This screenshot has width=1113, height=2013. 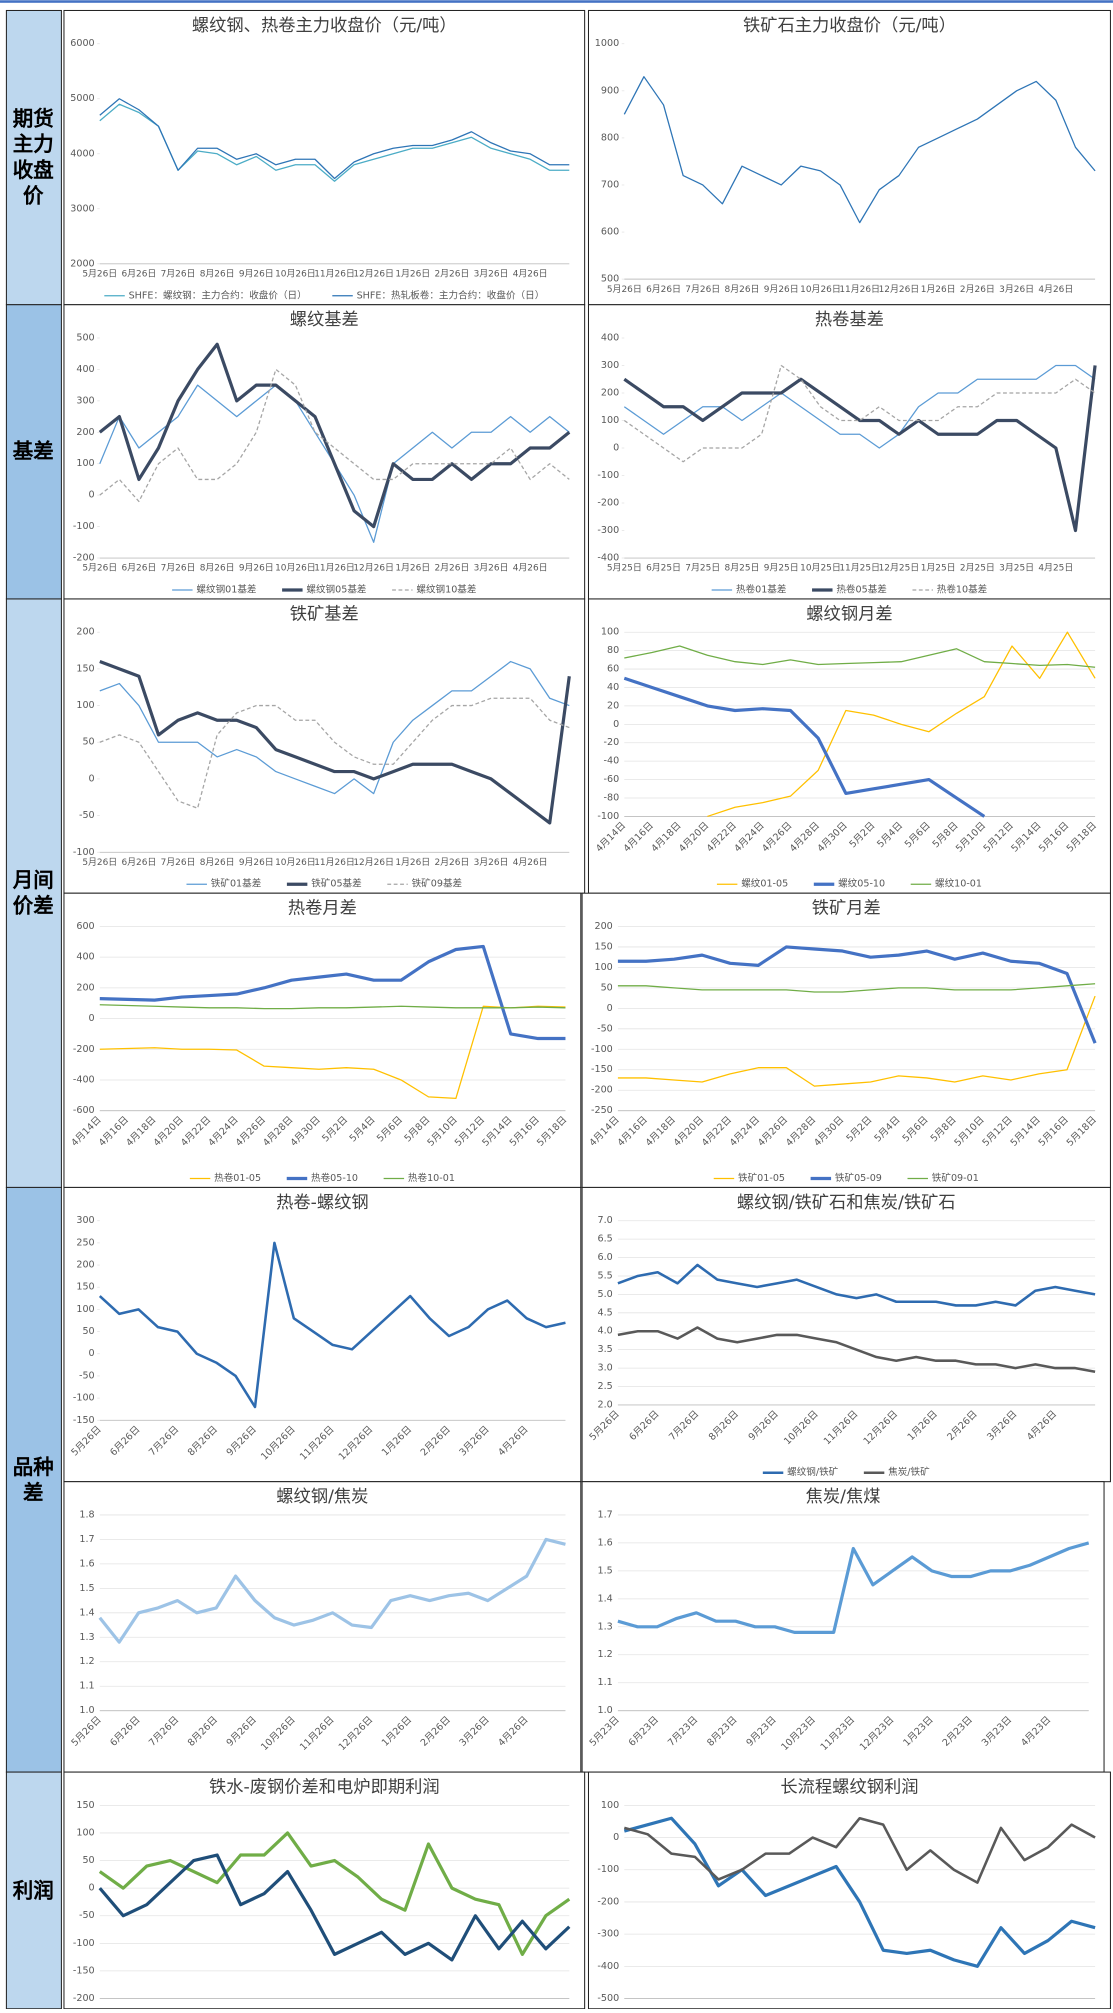 What do you see at coordinates (861, 884) in the screenshot?
I see `legend-label: 螺纹05-10` at bounding box center [861, 884].